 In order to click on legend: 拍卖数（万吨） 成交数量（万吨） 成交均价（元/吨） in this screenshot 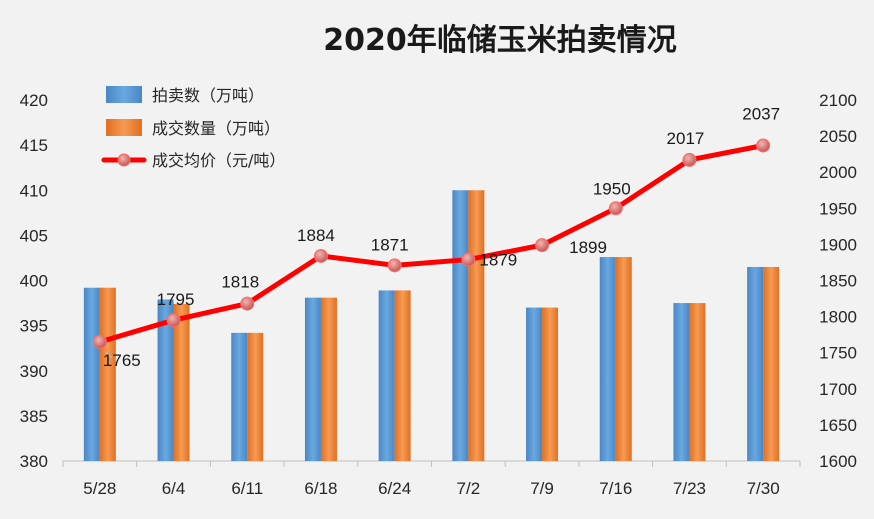, I will do `click(193, 128)`.